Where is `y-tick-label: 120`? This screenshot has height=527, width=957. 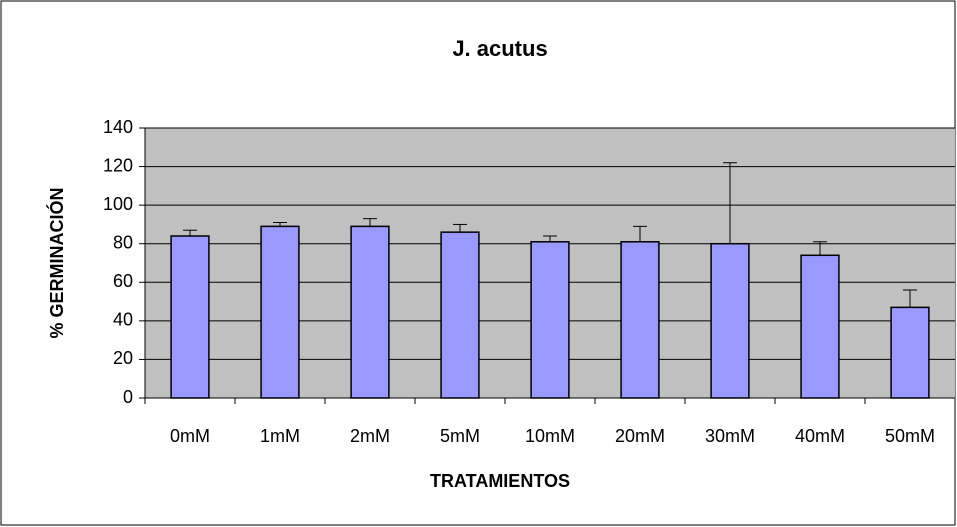 y-tick-label: 120 is located at coordinates (118, 165).